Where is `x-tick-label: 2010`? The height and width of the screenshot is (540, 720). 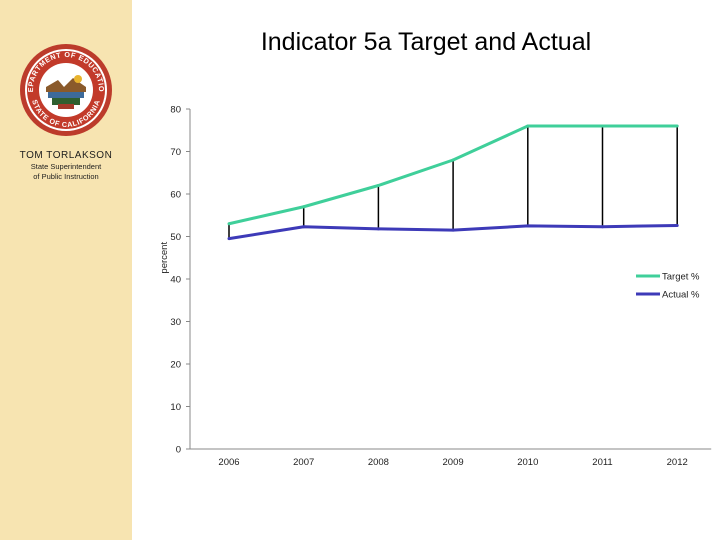 x-tick-label: 2010 is located at coordinates (527, 462).